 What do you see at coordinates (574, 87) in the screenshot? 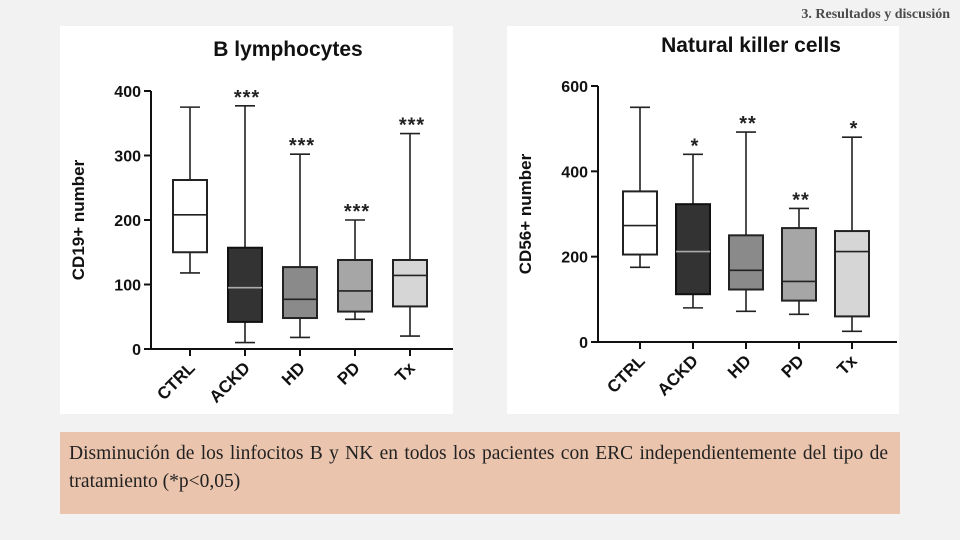
I see `y-tick-label: 600` at bounding box center [574, 87].